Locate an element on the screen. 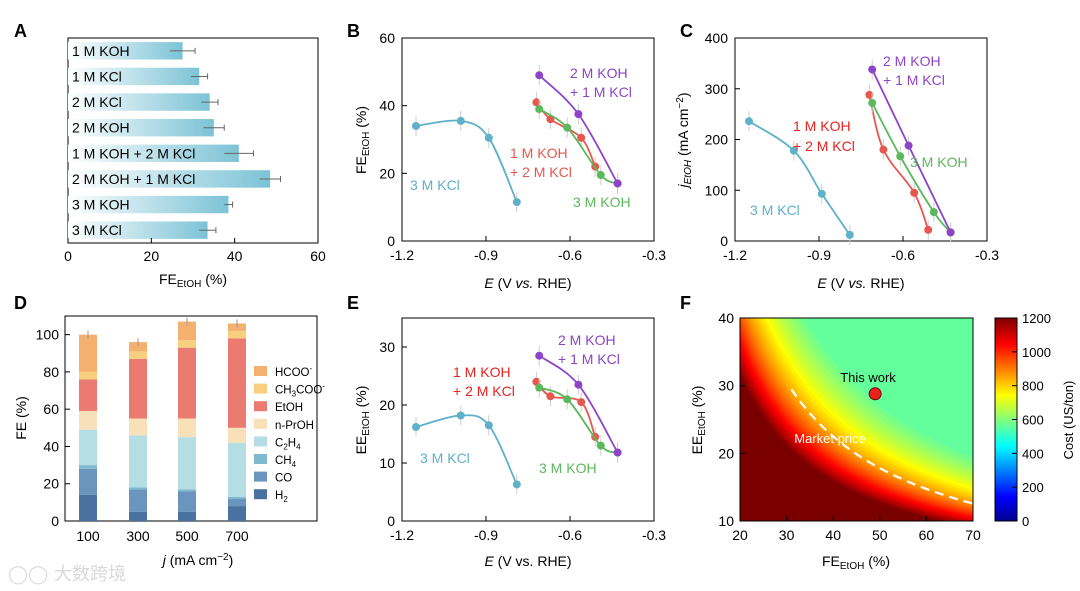 The image size is (1080, 591). colorbar-tick-label-6: 1200 is located at coordinates (1036, 318).